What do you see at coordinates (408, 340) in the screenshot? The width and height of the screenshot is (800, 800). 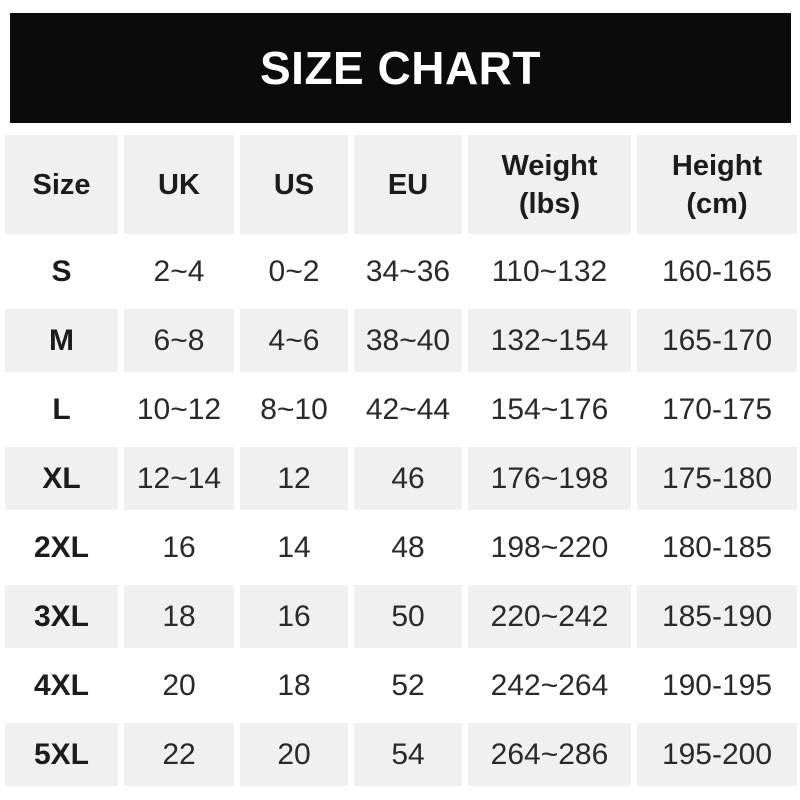 I see `cell-eu: 38~40` at bounding box center [408, 340].